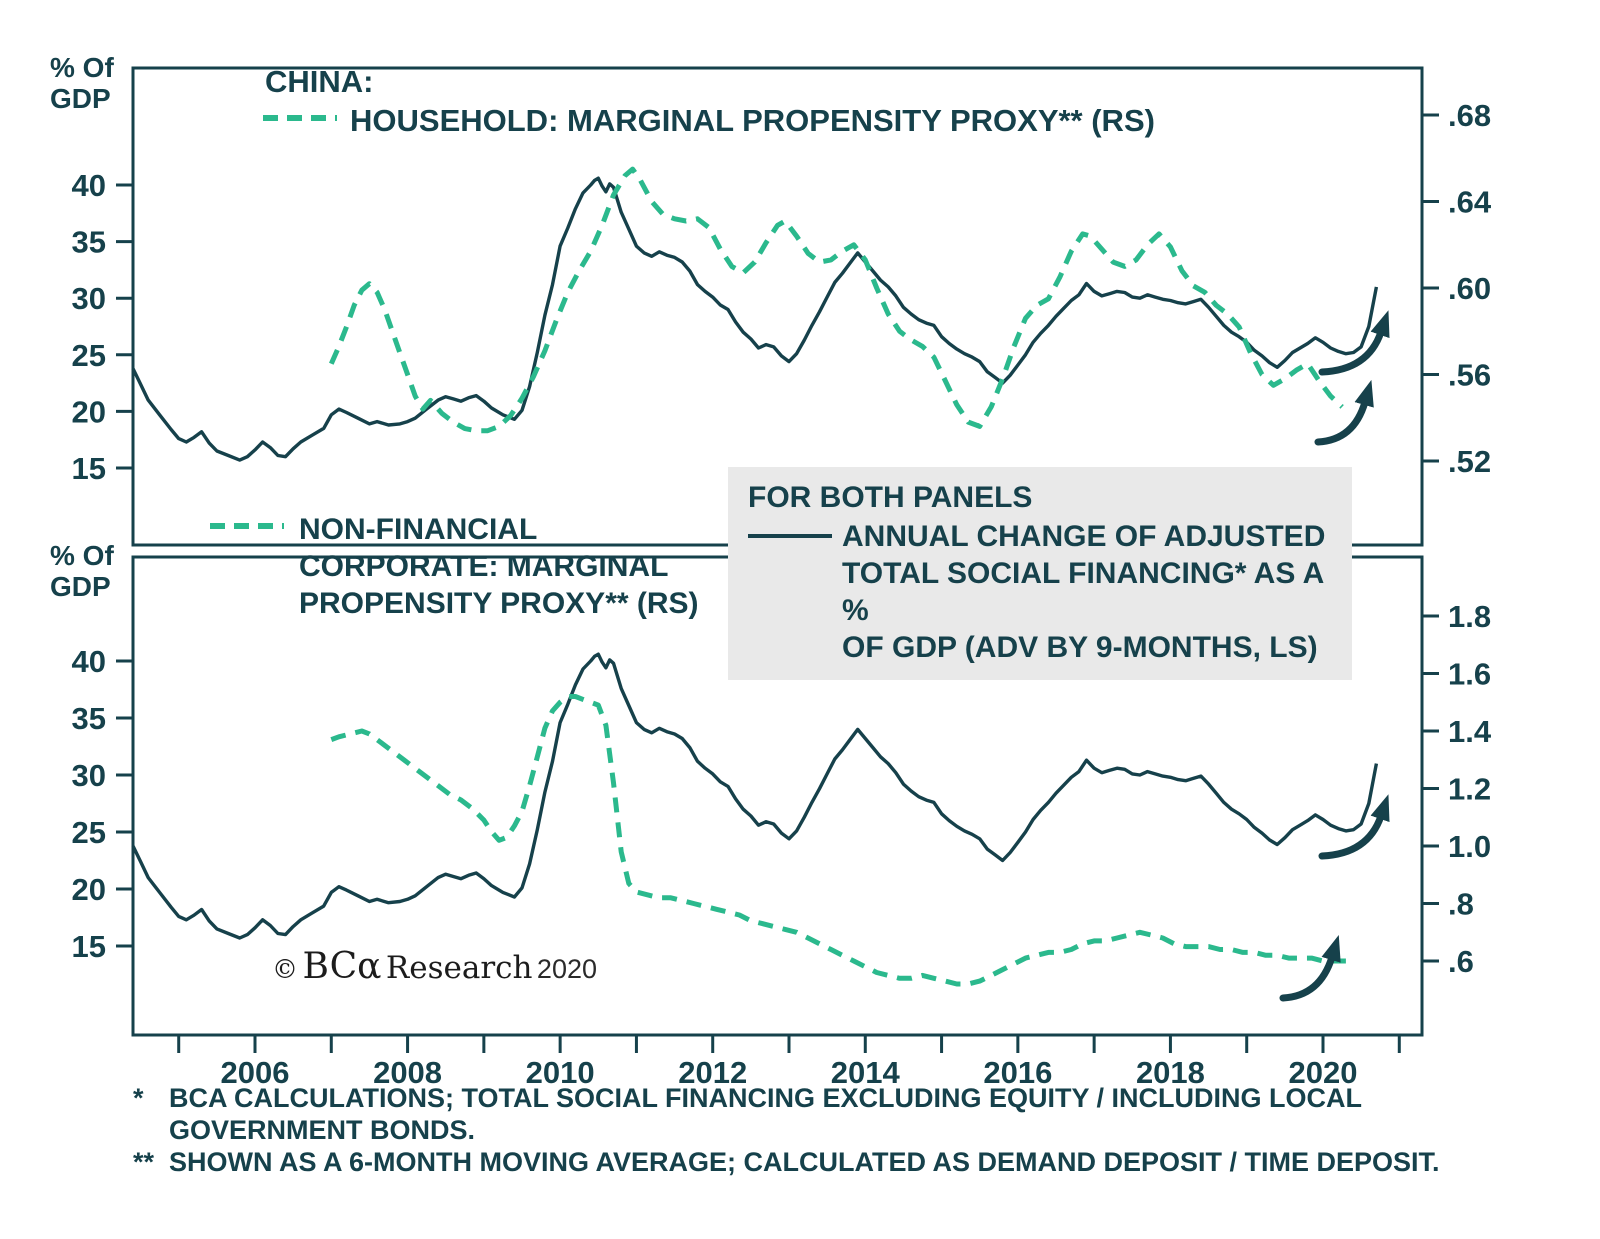 The width and height of the screenshot is (1600, 1239). I want to click on axis-tick-label: 2016, so click(1017, 1072).